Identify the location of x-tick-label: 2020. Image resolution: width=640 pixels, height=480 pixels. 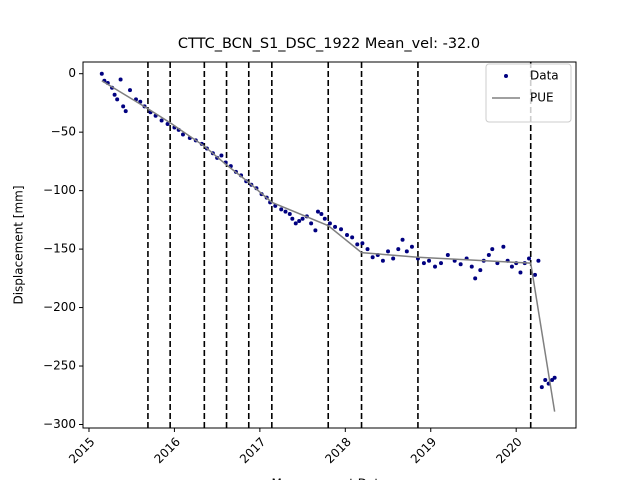
(508, 450).